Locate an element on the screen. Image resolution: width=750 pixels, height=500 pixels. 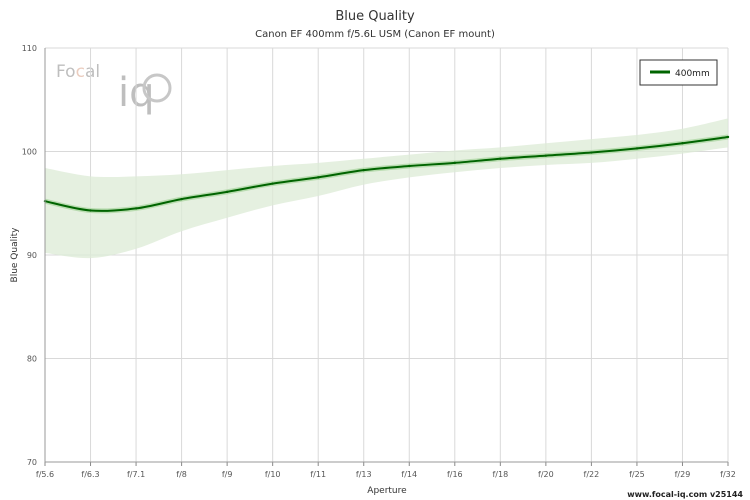
x-tick-label: f/25 is located at coordinates (637, 474).